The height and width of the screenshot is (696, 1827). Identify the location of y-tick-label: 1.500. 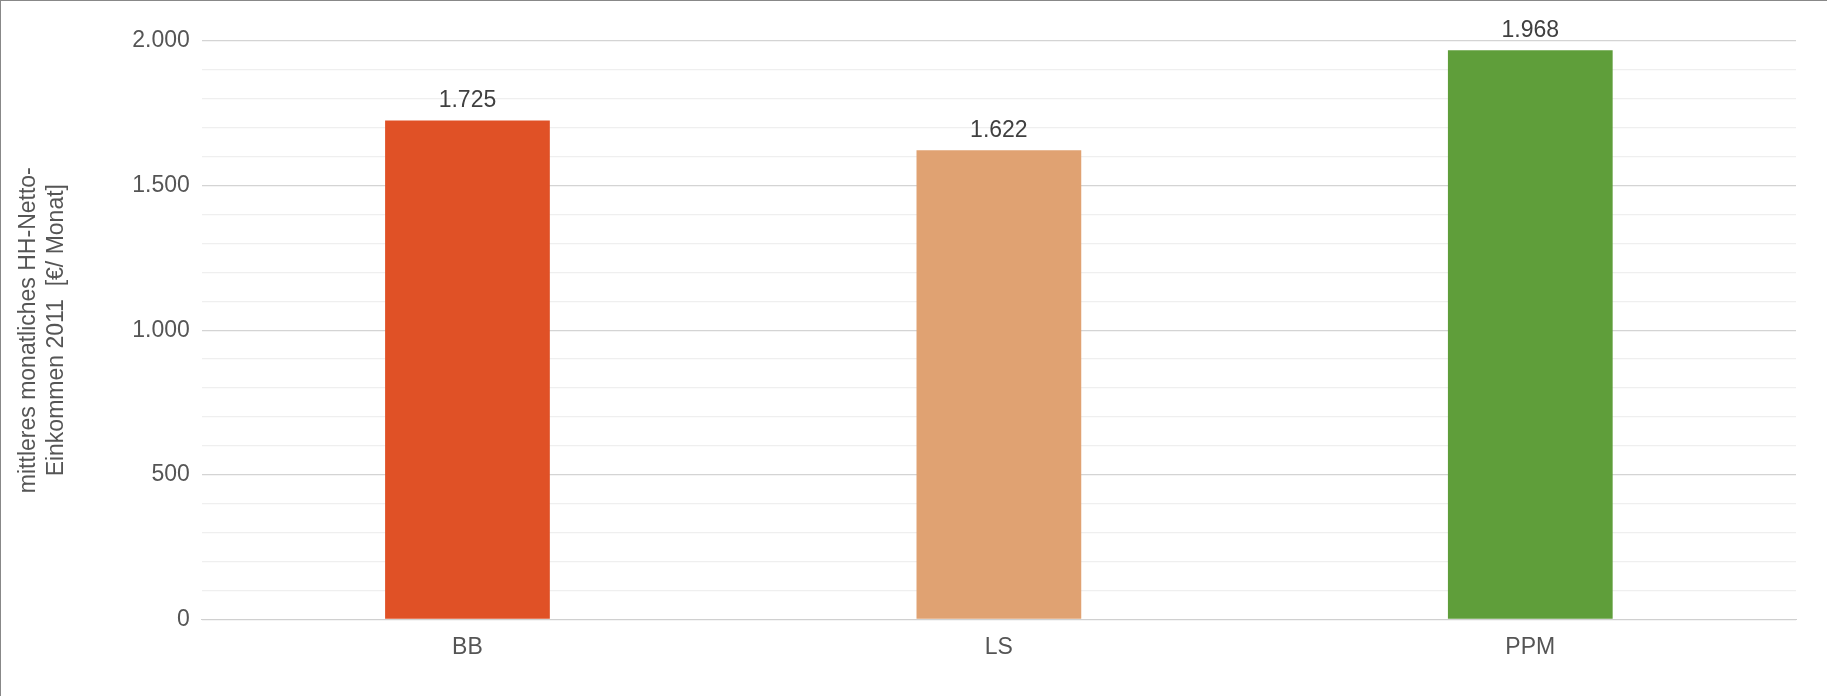
(161, 183).